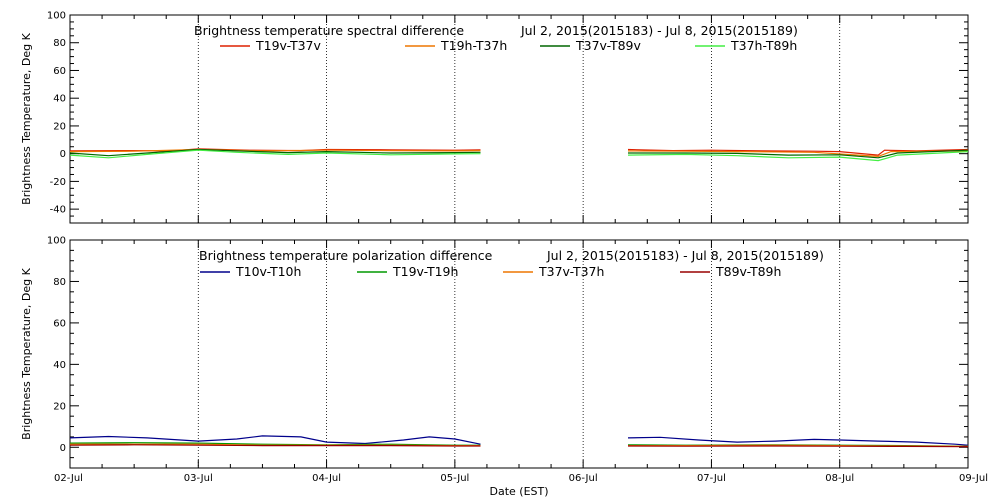  I want to click on legend-entry: T37v-T37h, so click(571, 271).